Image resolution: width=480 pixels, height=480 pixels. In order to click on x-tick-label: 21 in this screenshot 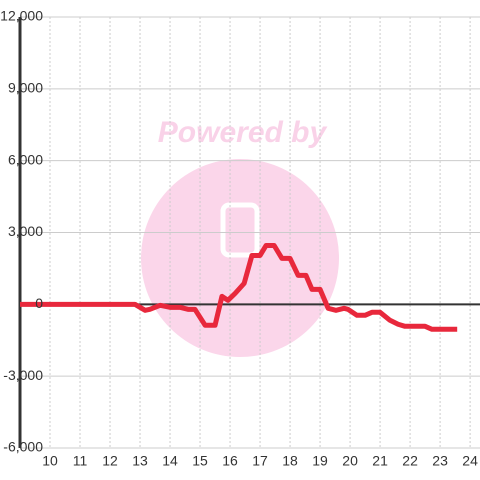, I will do `click(380, 461)`.